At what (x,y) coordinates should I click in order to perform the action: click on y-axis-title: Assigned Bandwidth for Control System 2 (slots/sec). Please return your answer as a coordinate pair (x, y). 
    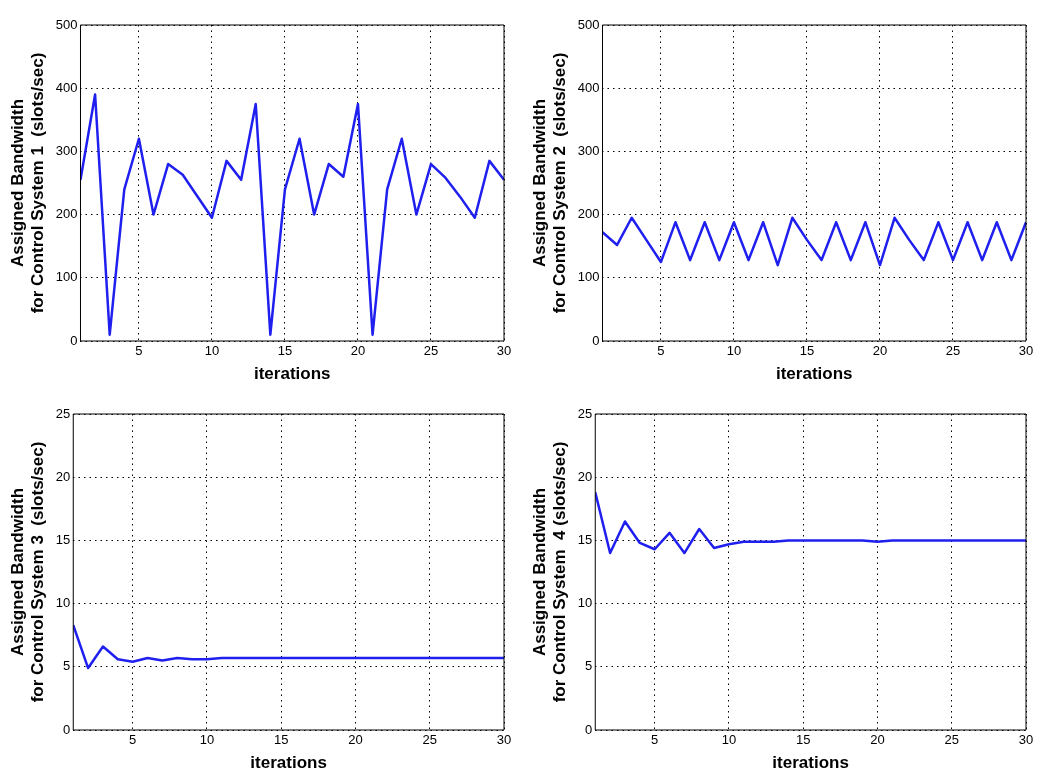
    Looking at the image, I should click on (549, 183).